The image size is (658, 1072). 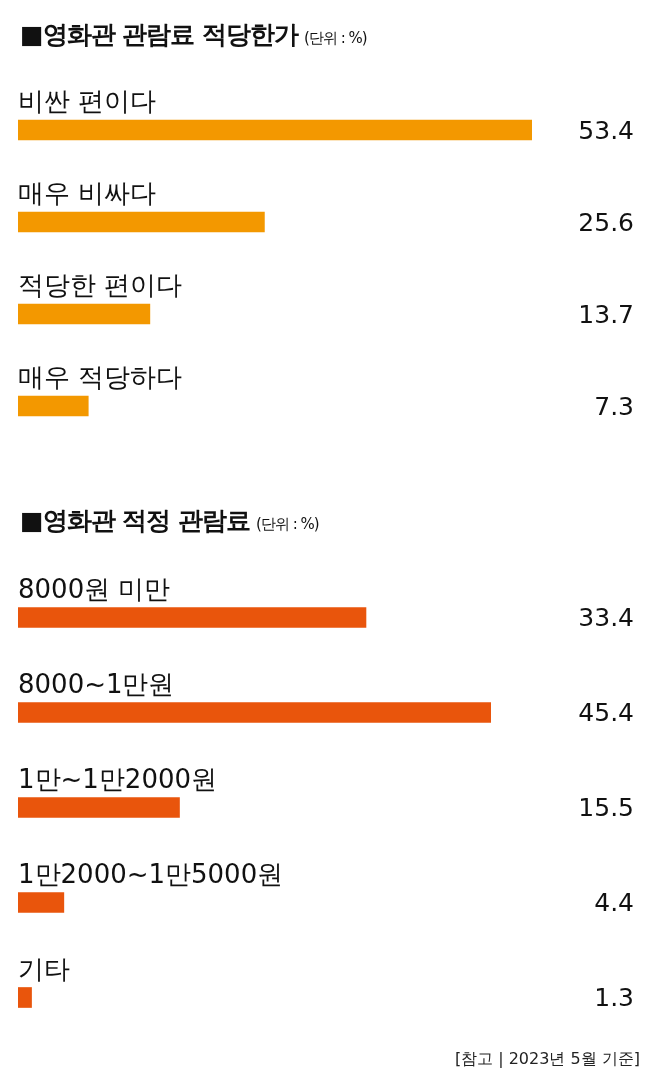 What do you see at coordinates (547, 1059) in the screenshot?
I see `text: [참고 | 2023년 5월 기준]` at bounding box center [547, 1059].